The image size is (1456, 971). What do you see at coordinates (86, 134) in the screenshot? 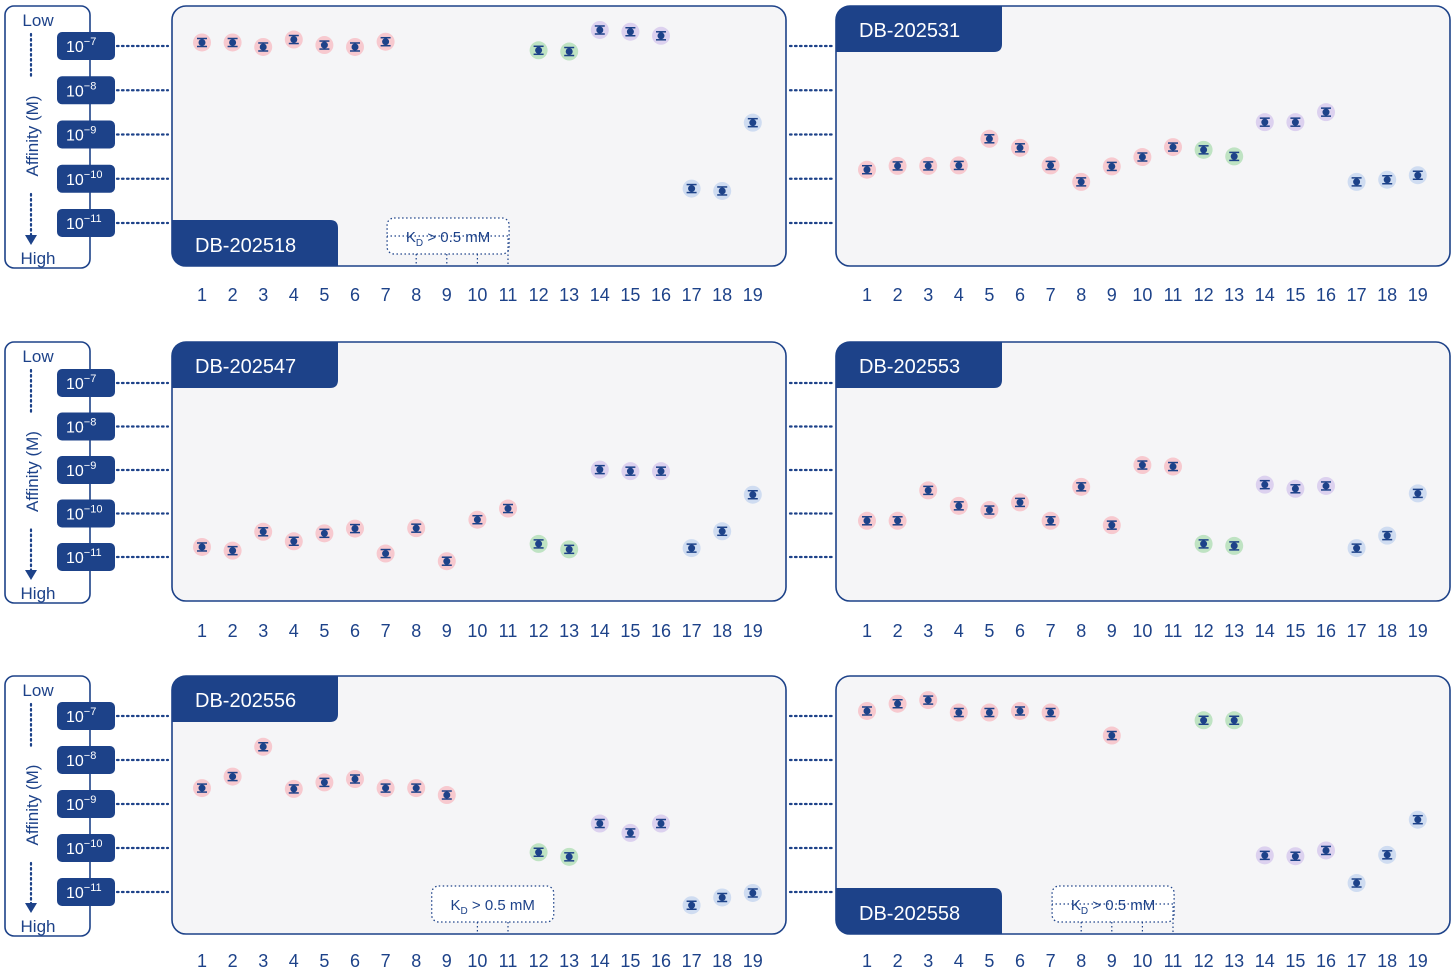
I see `y-tick-label: 10−9` at bounding box center [86, 134].